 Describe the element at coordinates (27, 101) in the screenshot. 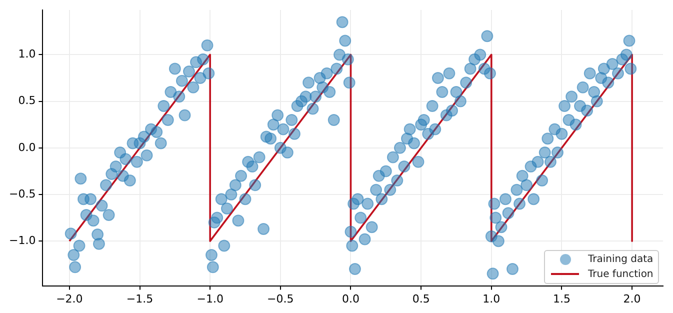

I see `y-tick-label: 0.5` at that location.